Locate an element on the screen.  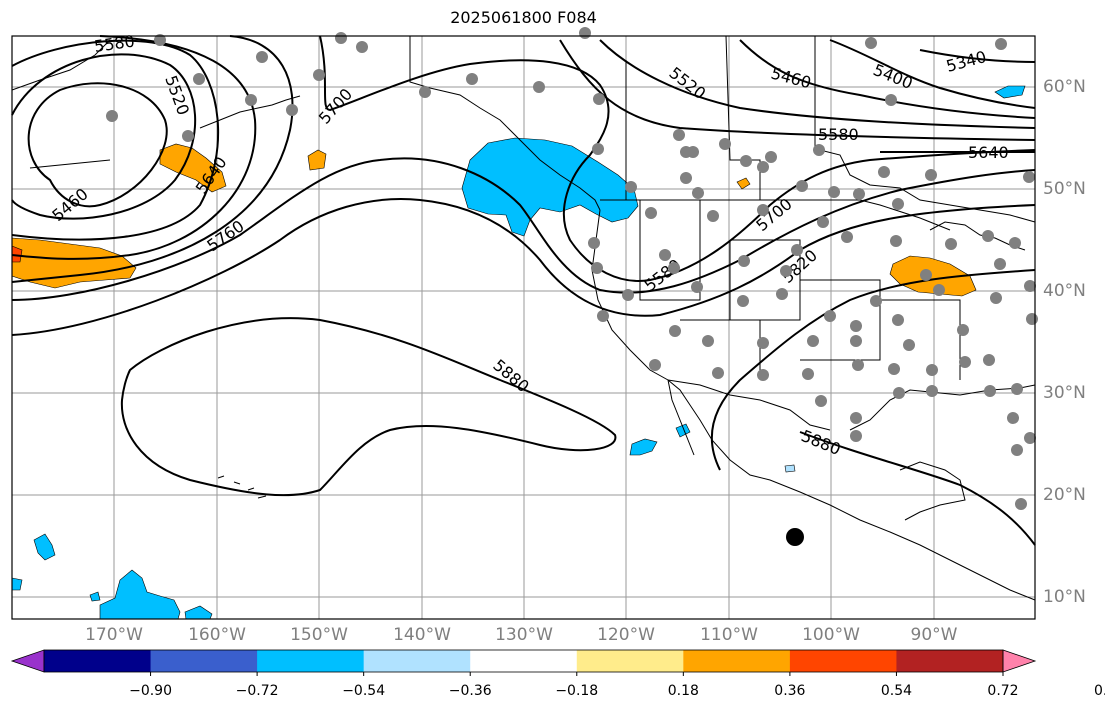
shade-pos-west is located at coordinates (74, 263).